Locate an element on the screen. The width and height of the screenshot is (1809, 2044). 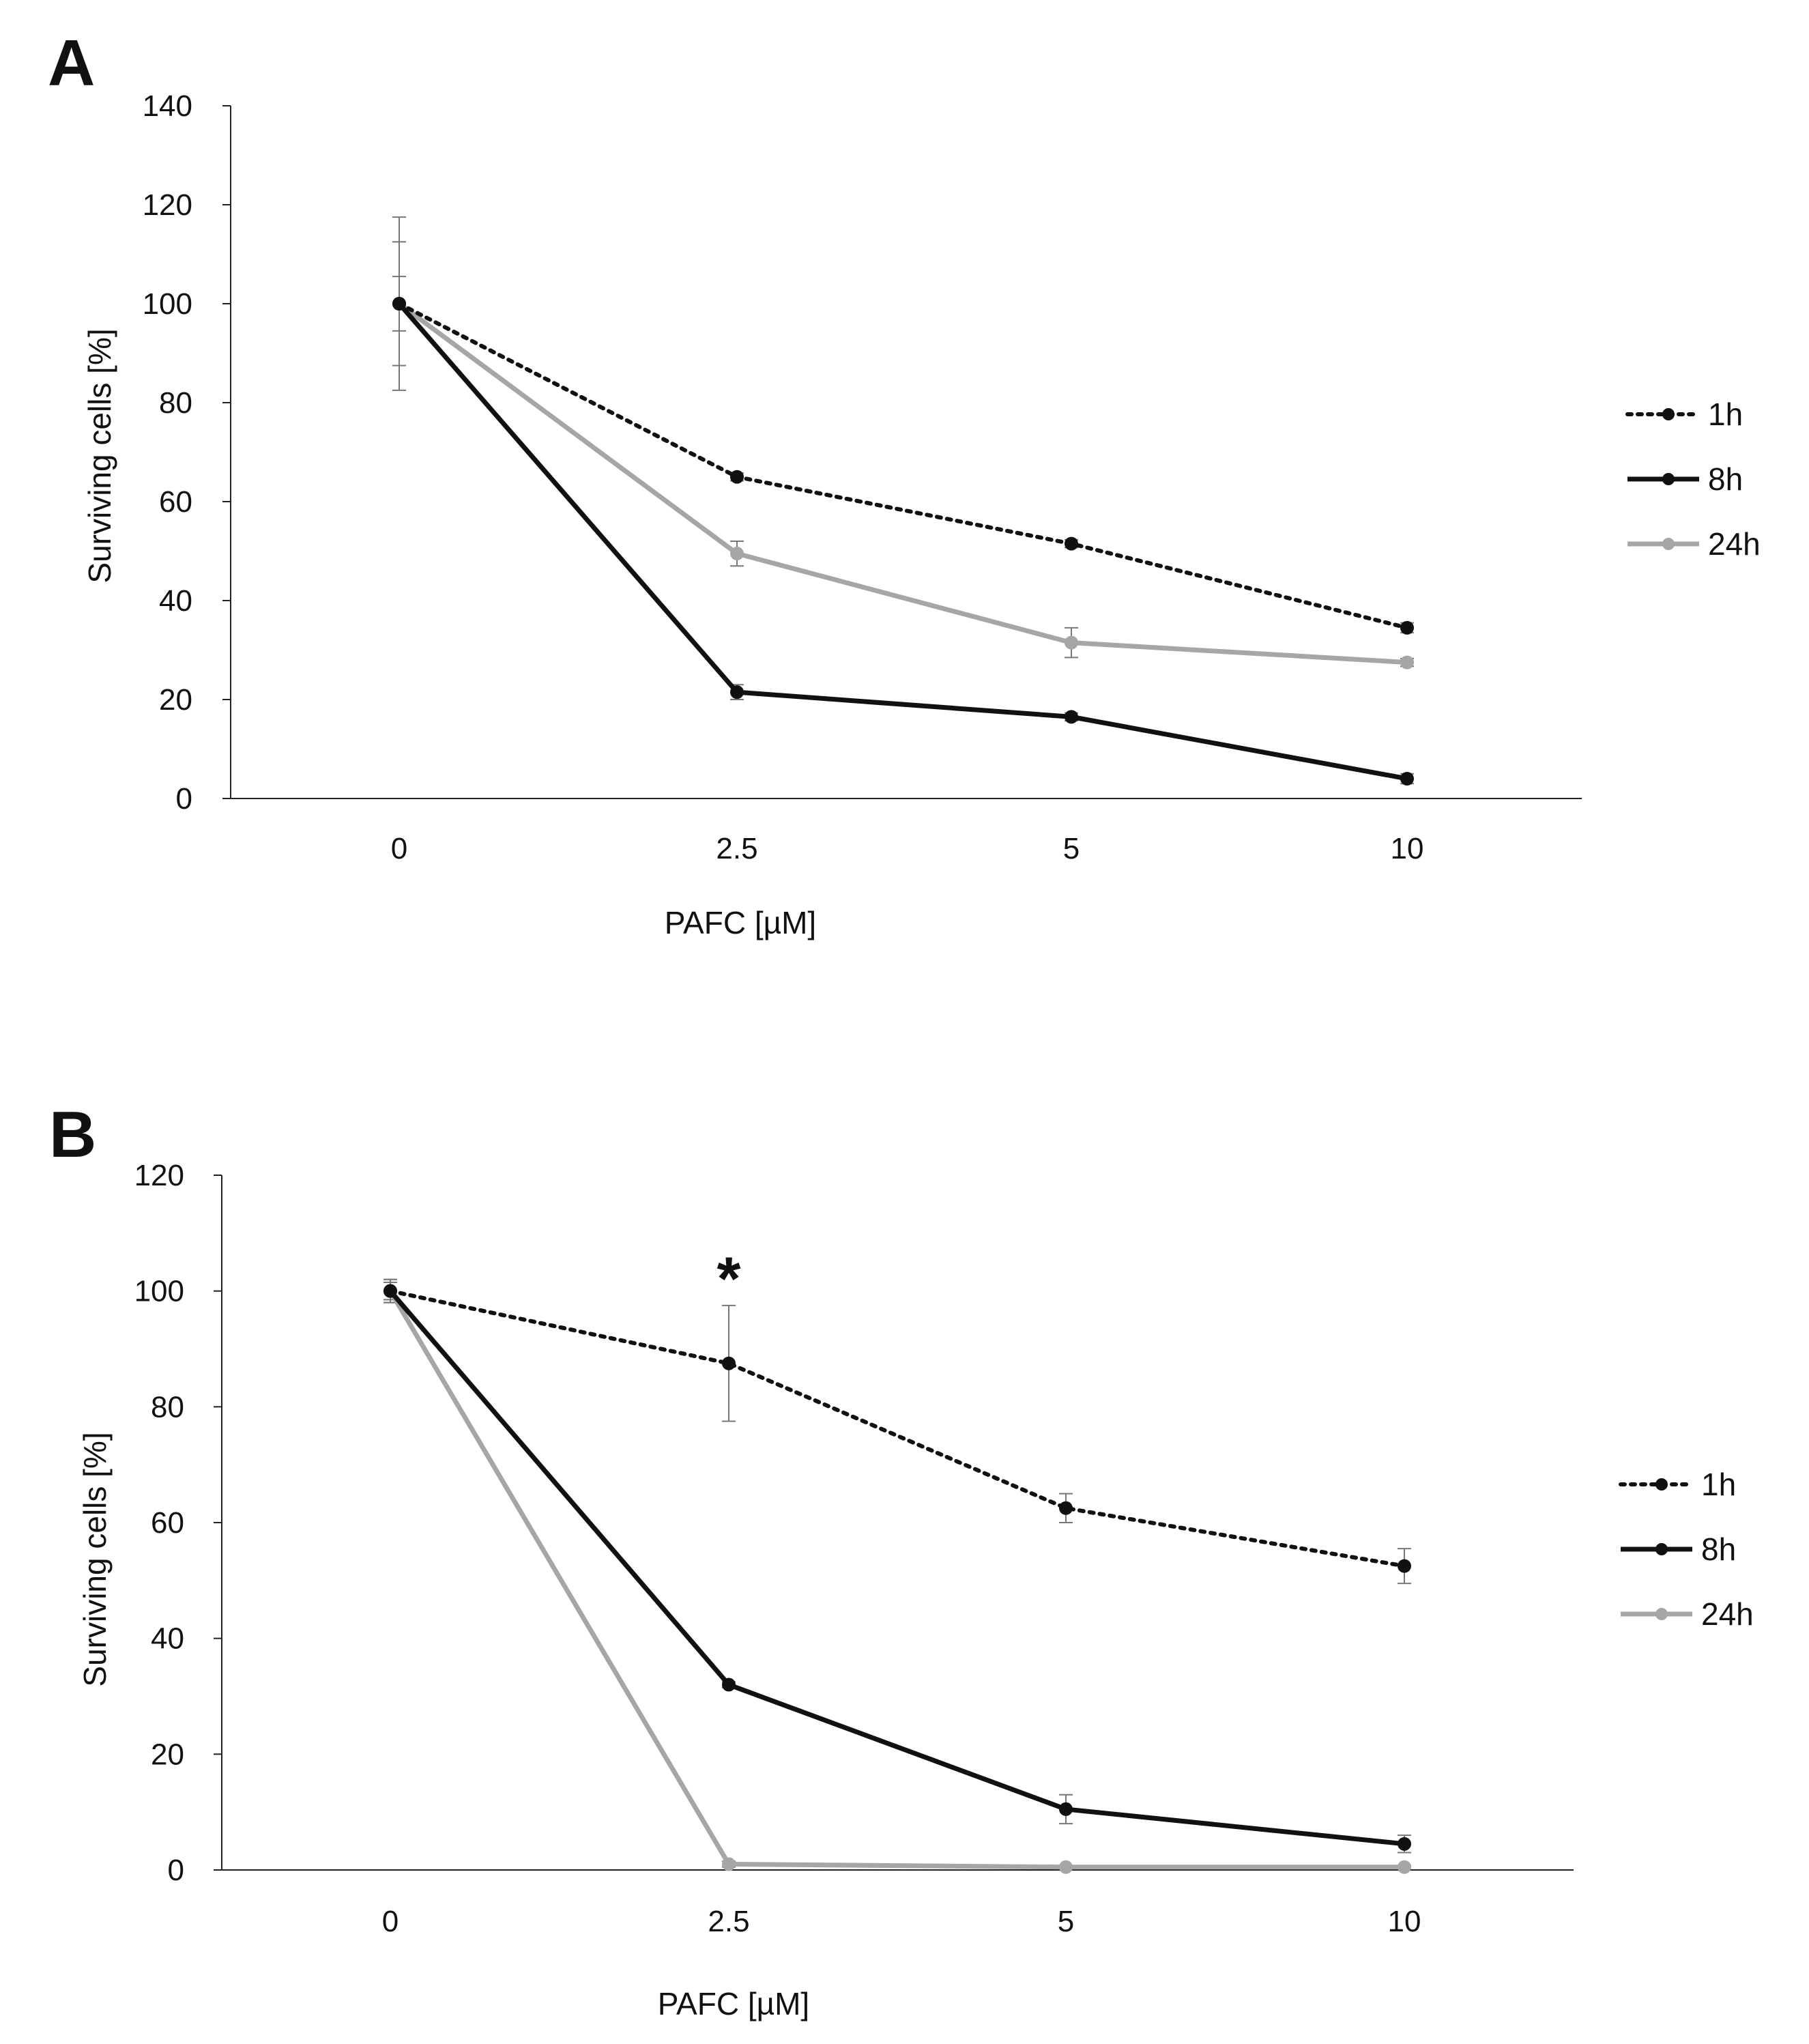
significance-marker: * is located at coordinates (729, 1280).